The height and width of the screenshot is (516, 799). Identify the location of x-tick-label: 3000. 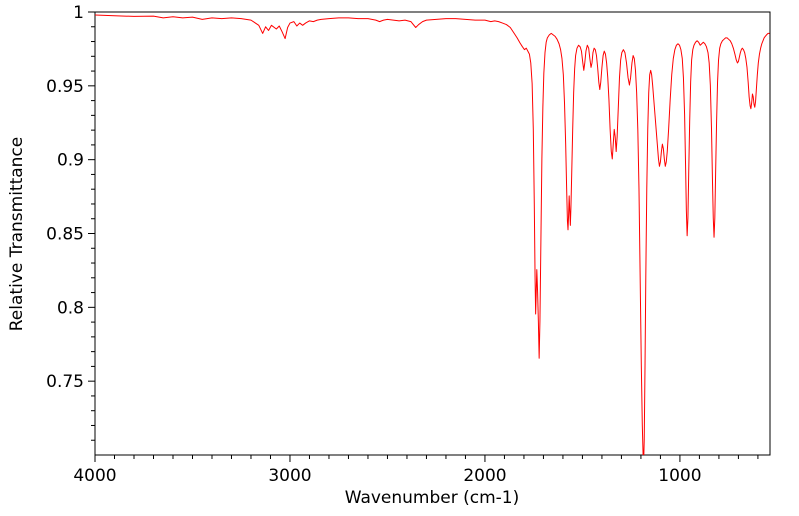
(289, 476).